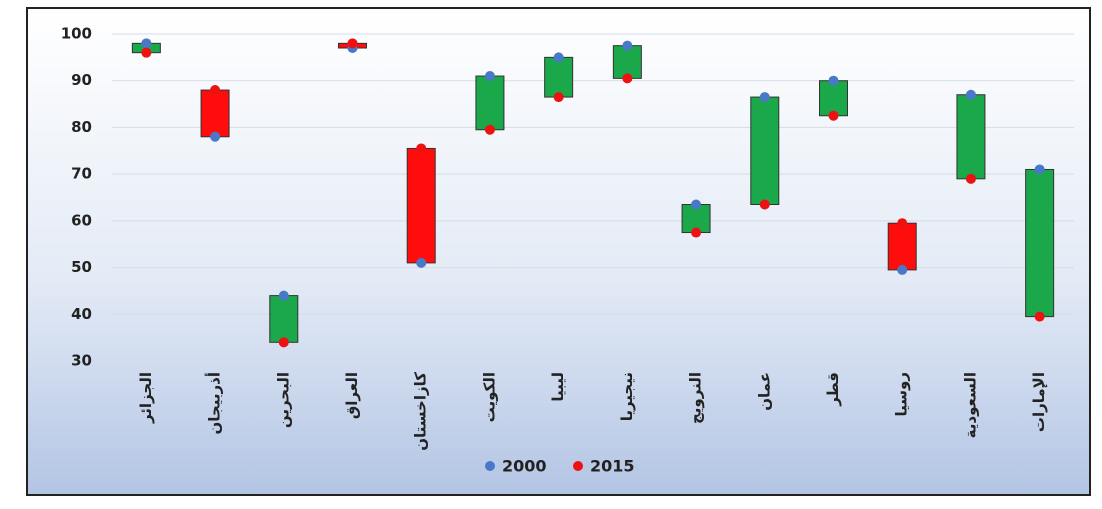 The width and height of the screenshot is (1102, 509). What do you see at coordinates (627, 396) in the screenshot?
I see `x-tick-label: نيجيريا` at bounding box center [627, 396].